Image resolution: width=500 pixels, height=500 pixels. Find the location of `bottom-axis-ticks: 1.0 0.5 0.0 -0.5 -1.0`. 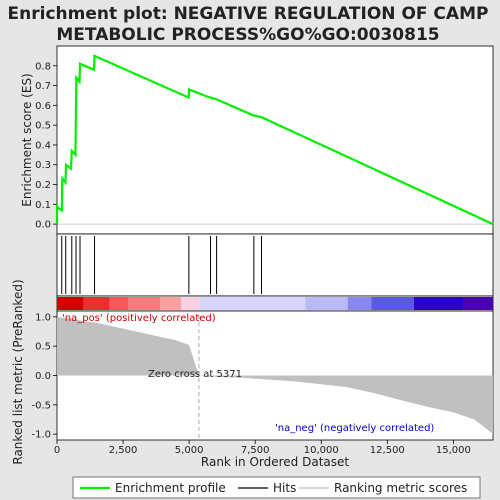

bottom-axis-ticks: 1.0 0.5 0.0 -0.5 -1.0 is located at coordinates (44, 376).